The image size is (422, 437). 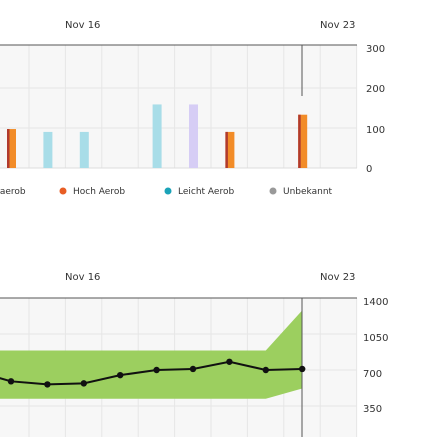 I want to click on data-points, so click(x=156, y=373).